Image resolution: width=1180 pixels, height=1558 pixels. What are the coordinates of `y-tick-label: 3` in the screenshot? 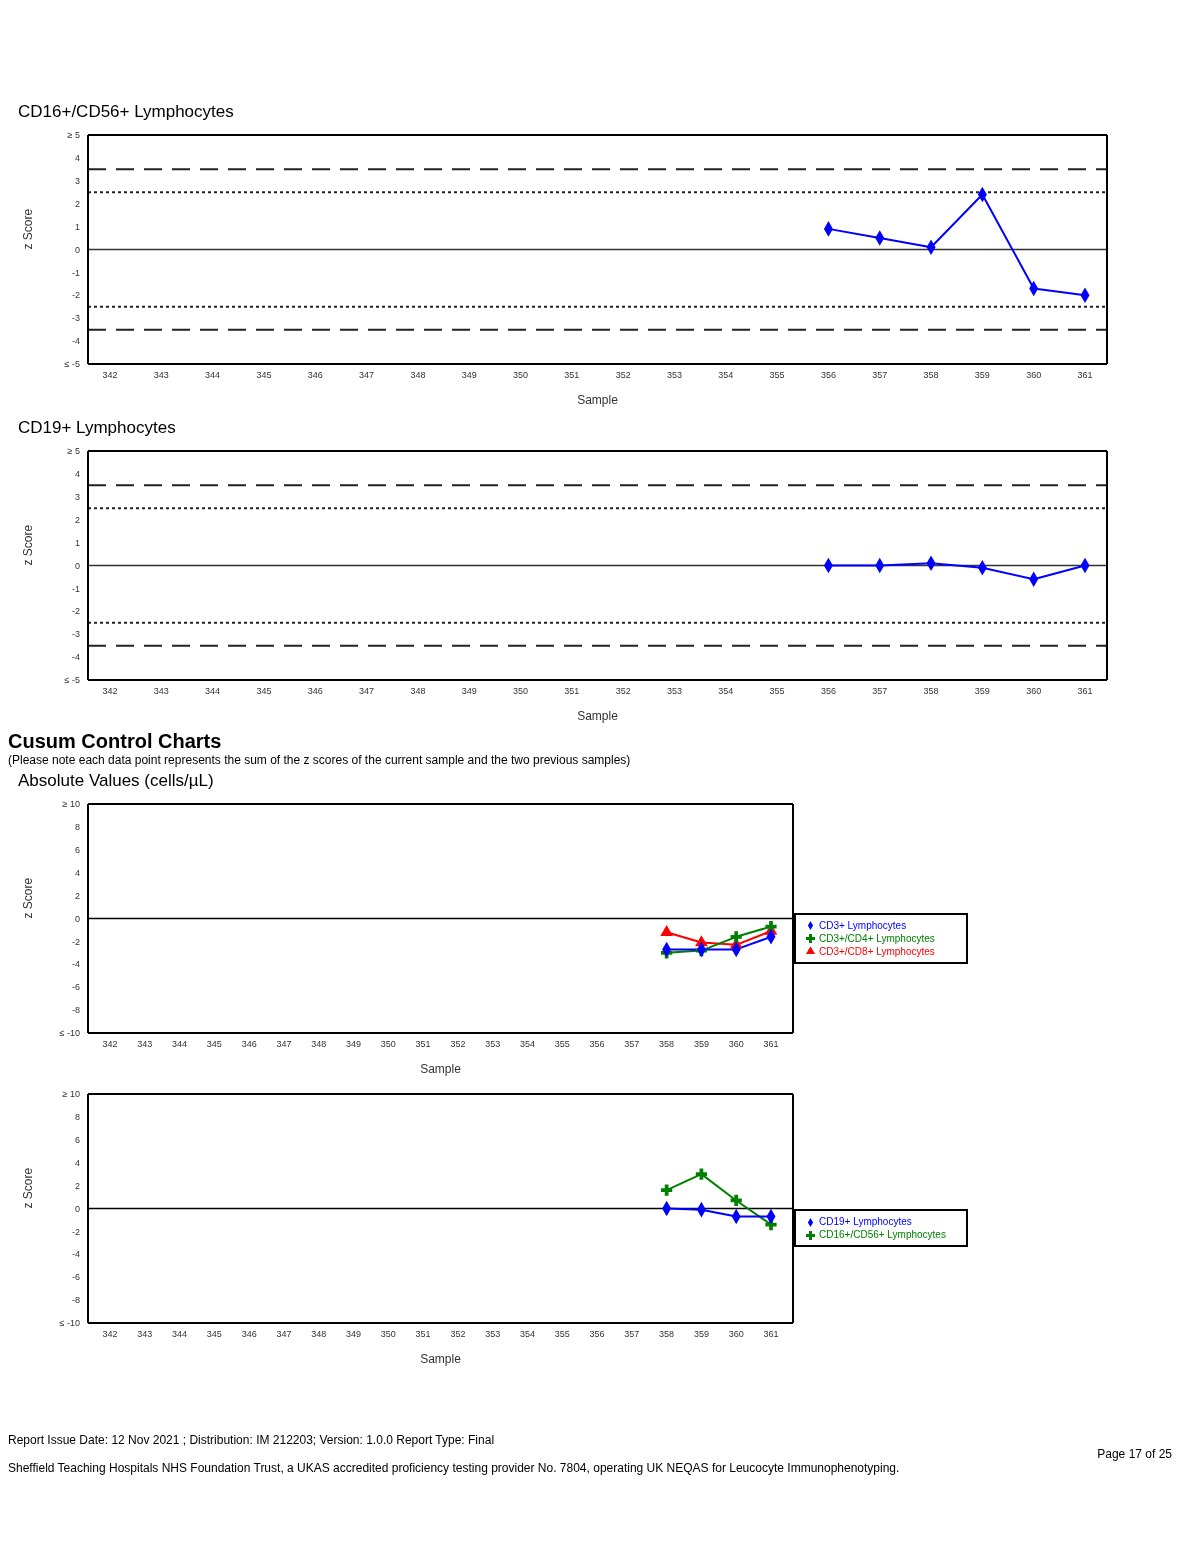 It's located at (77, 496).